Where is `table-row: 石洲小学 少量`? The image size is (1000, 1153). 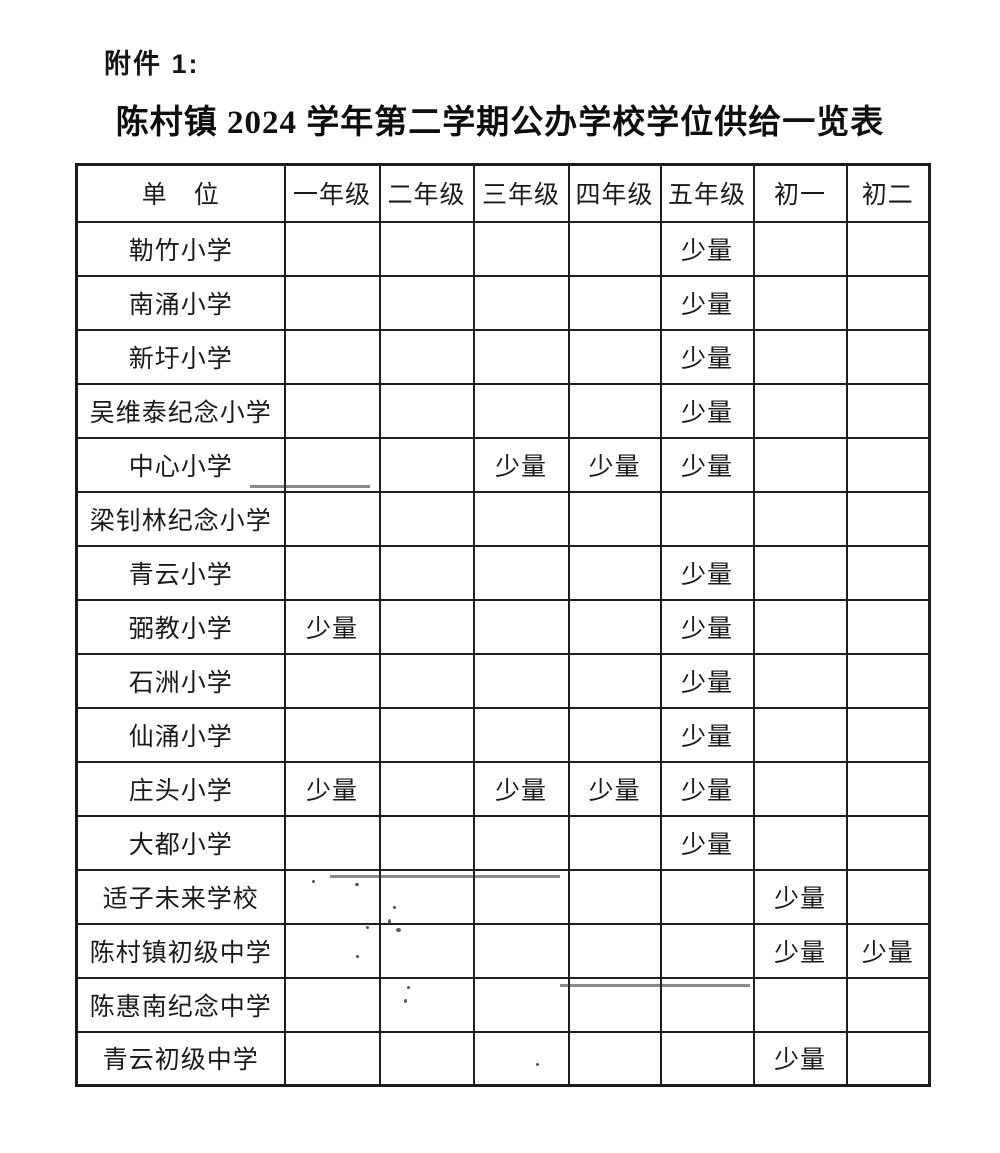 table-row: 石洲小学 少量 is located at coordinates (503, 680).